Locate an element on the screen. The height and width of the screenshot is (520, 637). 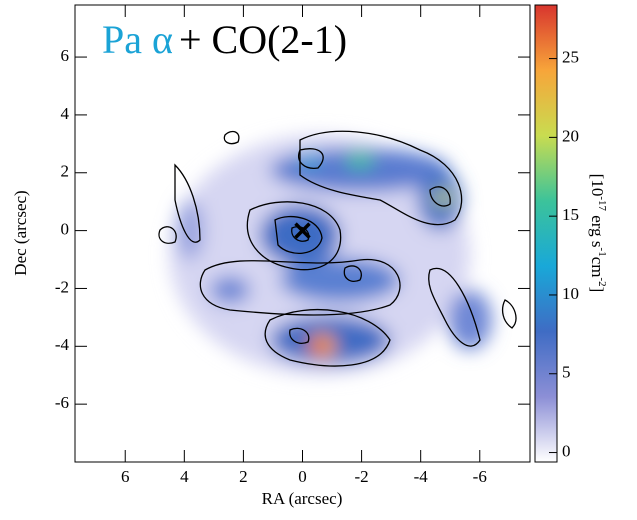
marker-stroke is located at coordinates (302, 230).